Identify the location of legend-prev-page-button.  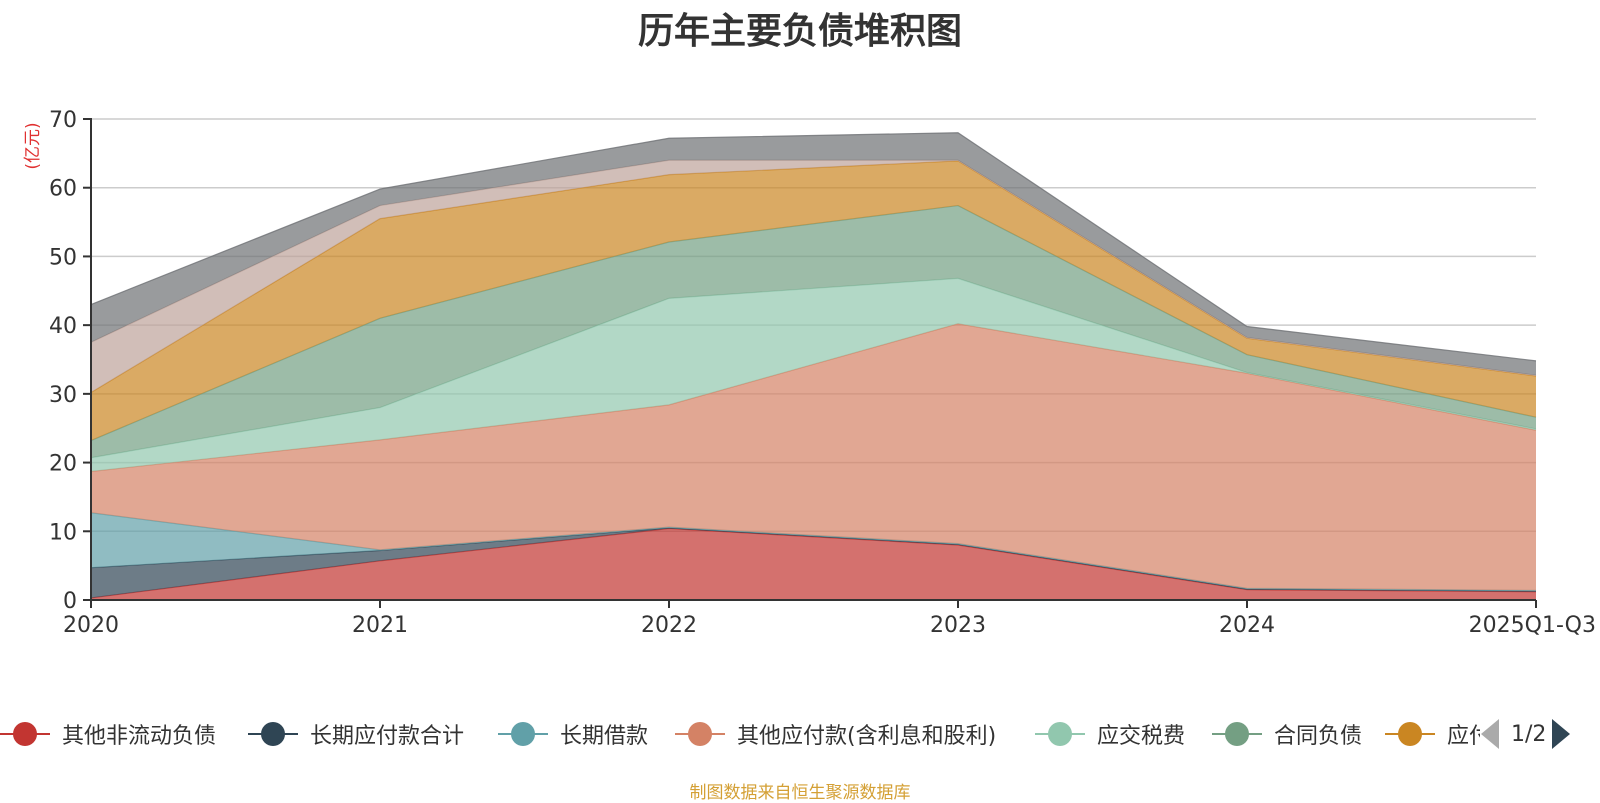
(1490, 734).